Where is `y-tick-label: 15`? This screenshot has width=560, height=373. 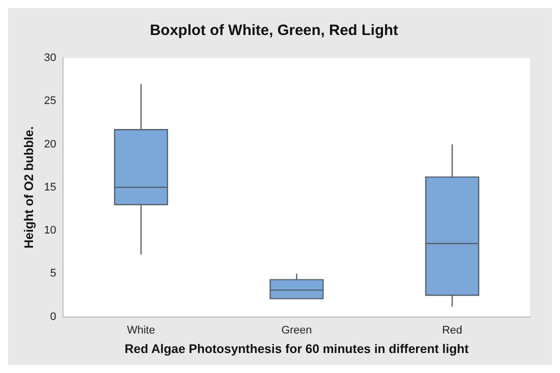
y-tick-label: 15 is located at coordinates (50, 187).